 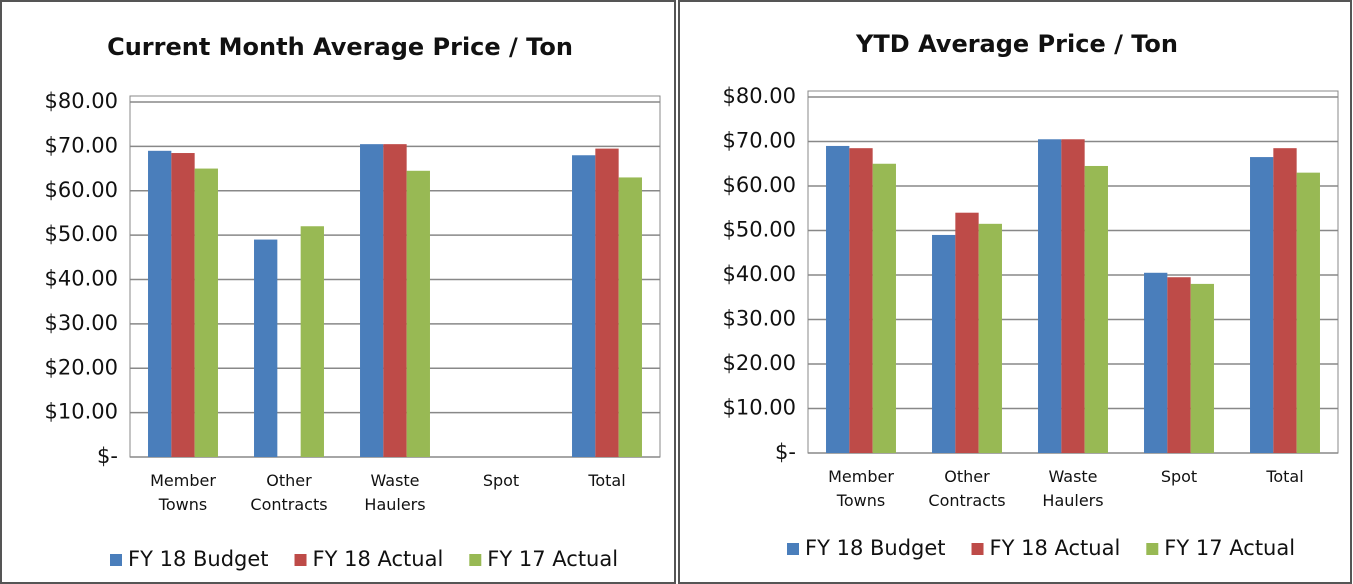 What do you see at coordinates (1016, 44) in the screenshot?
I see `chart-title: YTD Average Price / Ton` at bounding box center [1016, 44].